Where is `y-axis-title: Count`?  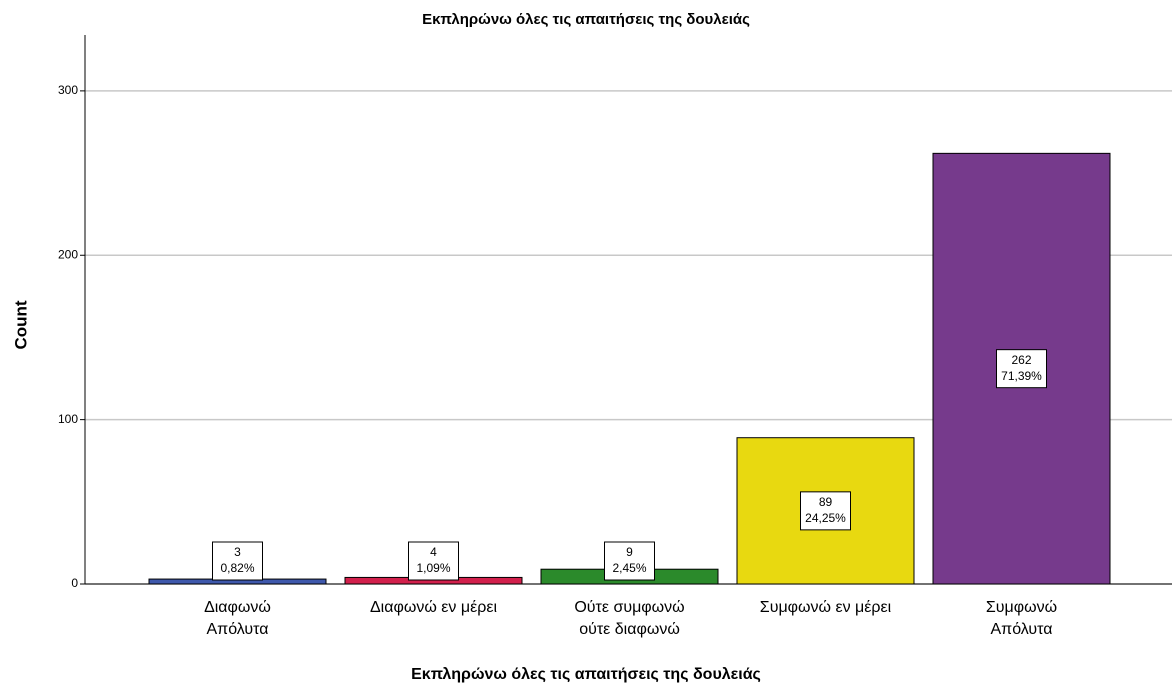 y-axis-title: Count is located at coordinates (20, 324).